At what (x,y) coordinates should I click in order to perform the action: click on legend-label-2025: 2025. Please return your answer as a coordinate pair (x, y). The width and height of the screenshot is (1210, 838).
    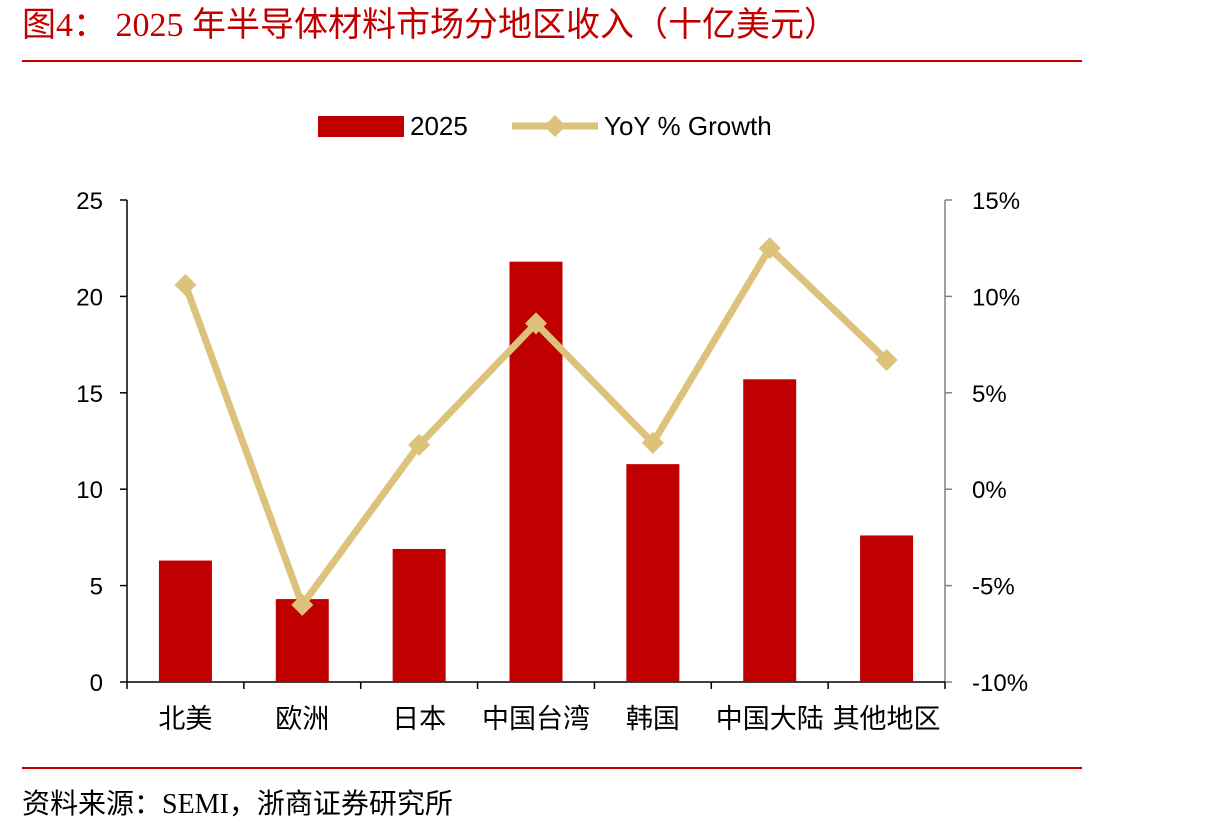
    Looking at the image, I should click on (439, 126).